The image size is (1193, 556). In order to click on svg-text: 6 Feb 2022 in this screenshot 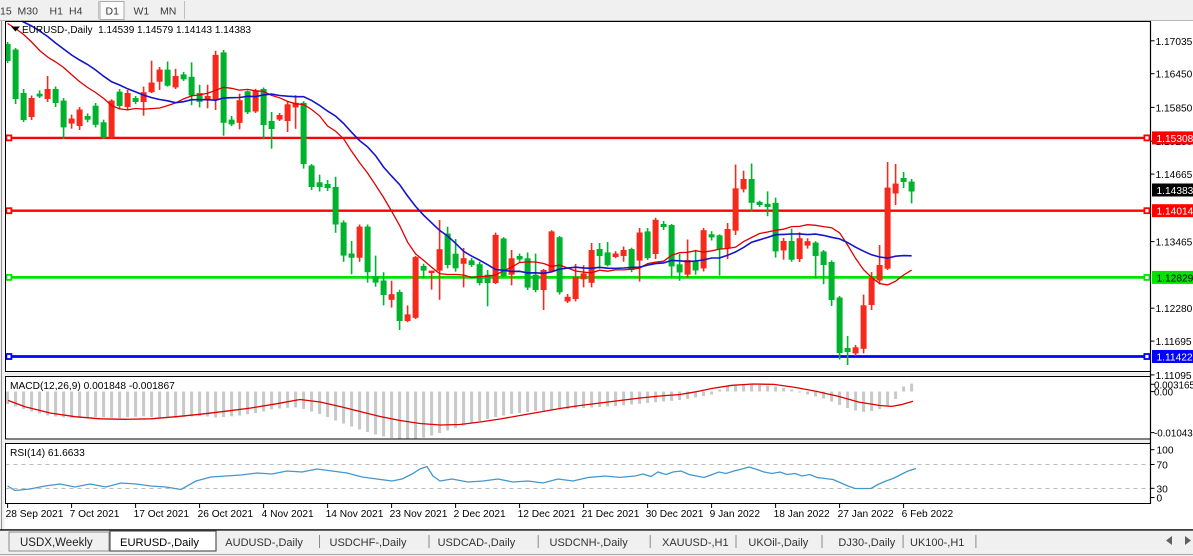, I will do `click(928, 514)`.